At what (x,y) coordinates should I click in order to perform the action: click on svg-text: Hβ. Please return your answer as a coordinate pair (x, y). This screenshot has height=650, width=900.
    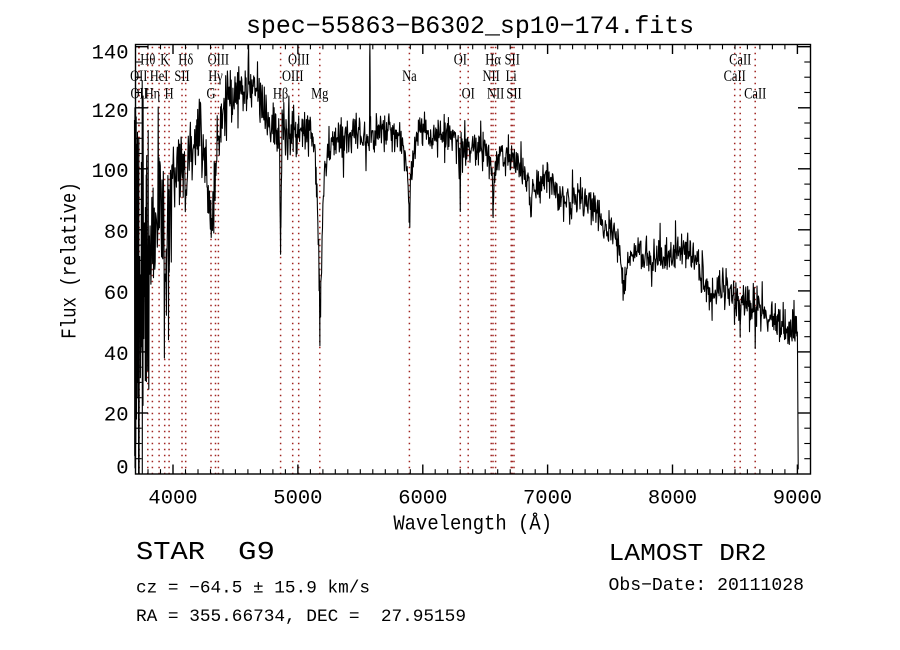
    Looking at the image, I should click on (280, 93).